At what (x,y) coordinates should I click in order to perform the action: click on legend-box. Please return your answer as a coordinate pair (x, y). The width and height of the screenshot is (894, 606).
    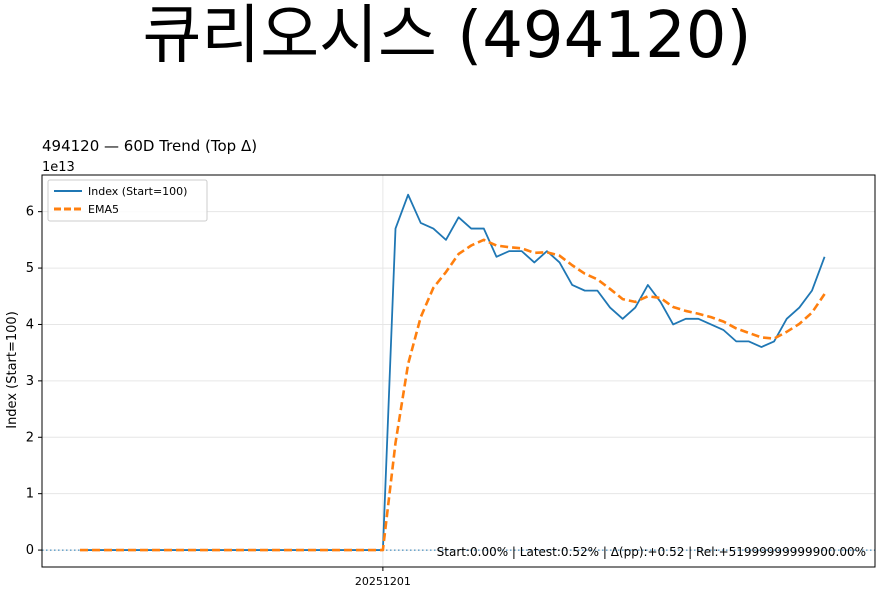
    Looking at the image, I should click on (127, 200).